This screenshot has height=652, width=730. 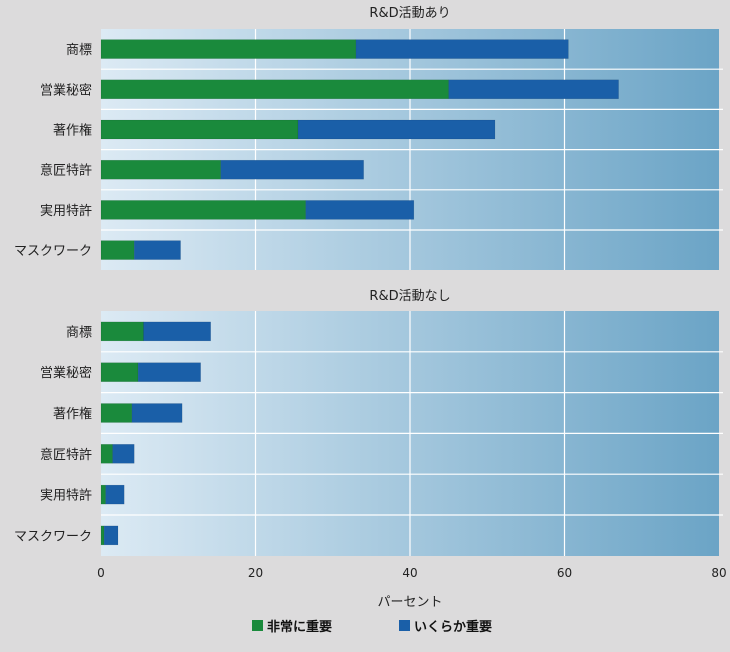 I want to click on x-tick-label-1: 20, so click(x=255, y=573).